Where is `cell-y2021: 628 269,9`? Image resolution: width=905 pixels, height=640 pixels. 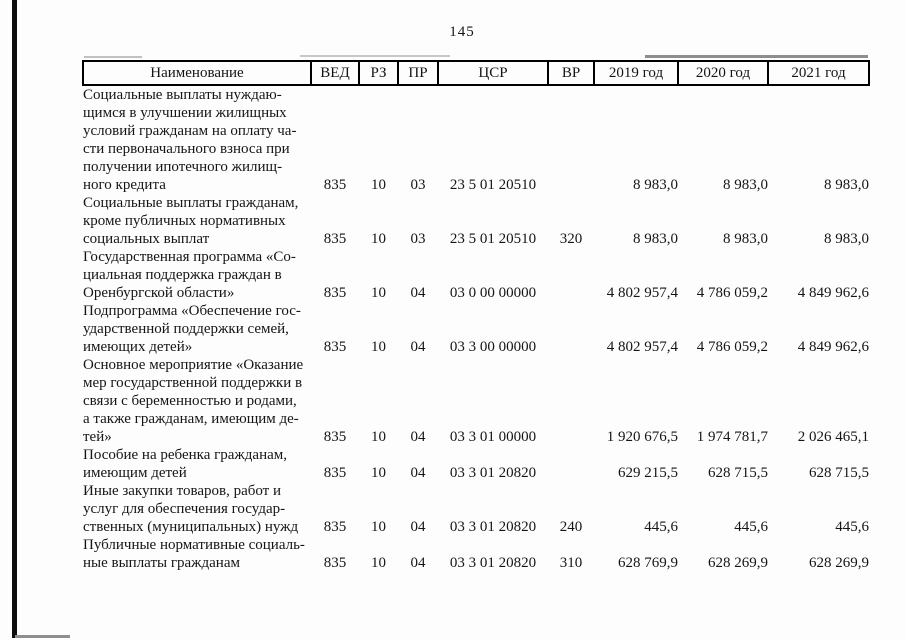
cell-y2021: 628 269,9 is located at coordinates (839, 563).